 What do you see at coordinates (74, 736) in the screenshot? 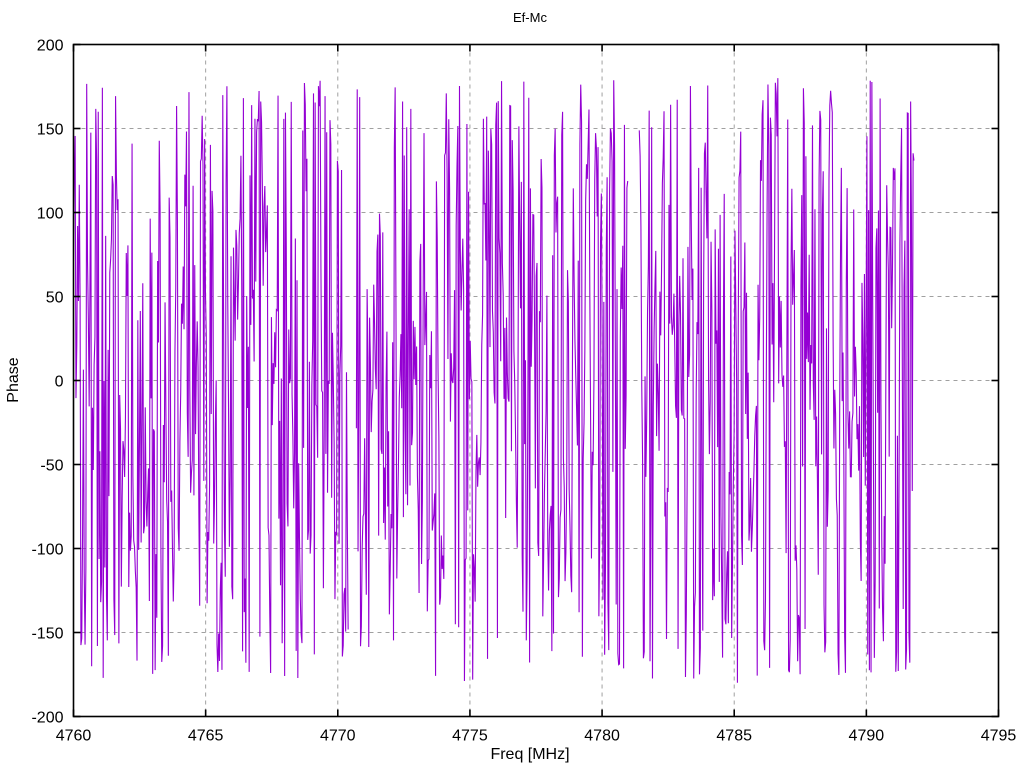
I see `x-tick-label: 4760` at bounding box center [74, 736].